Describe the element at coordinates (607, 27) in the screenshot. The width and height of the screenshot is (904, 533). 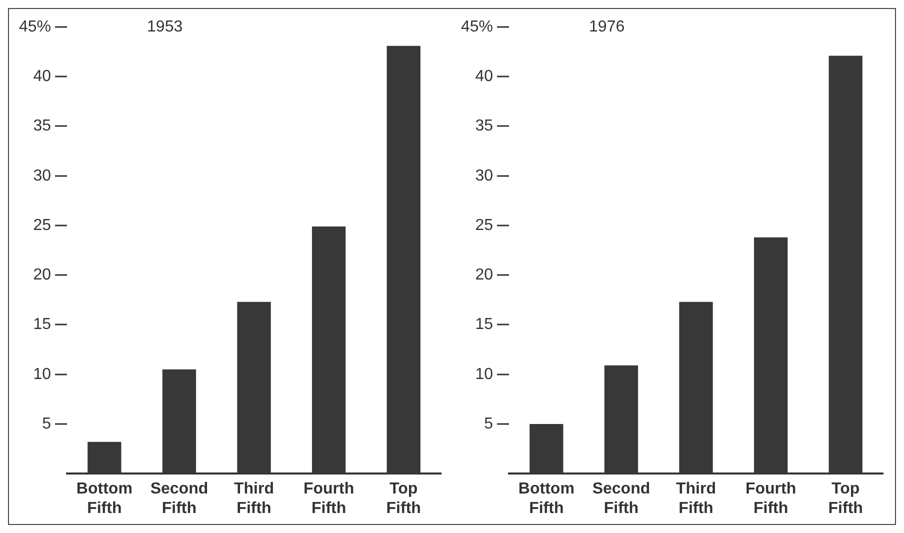
I see `chart-title: 1976` at that location.